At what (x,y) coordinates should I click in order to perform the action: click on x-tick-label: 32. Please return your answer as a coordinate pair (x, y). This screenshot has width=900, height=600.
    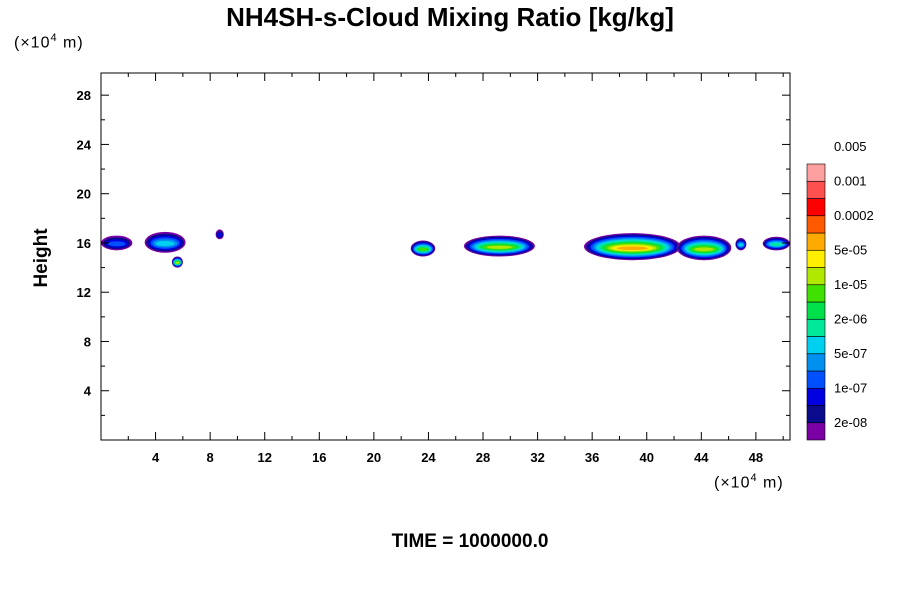
    Looking at the image, I should click on (537, 457).